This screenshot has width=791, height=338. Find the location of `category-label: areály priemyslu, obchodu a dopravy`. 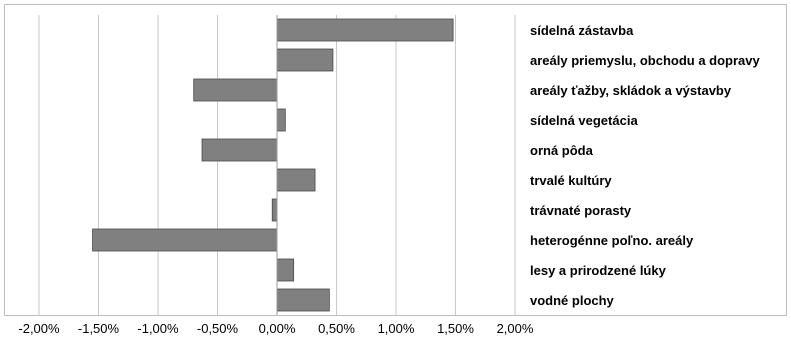

category-label: areály priemyslu, obchodu a dopravy is located at coordinates (645, 60).